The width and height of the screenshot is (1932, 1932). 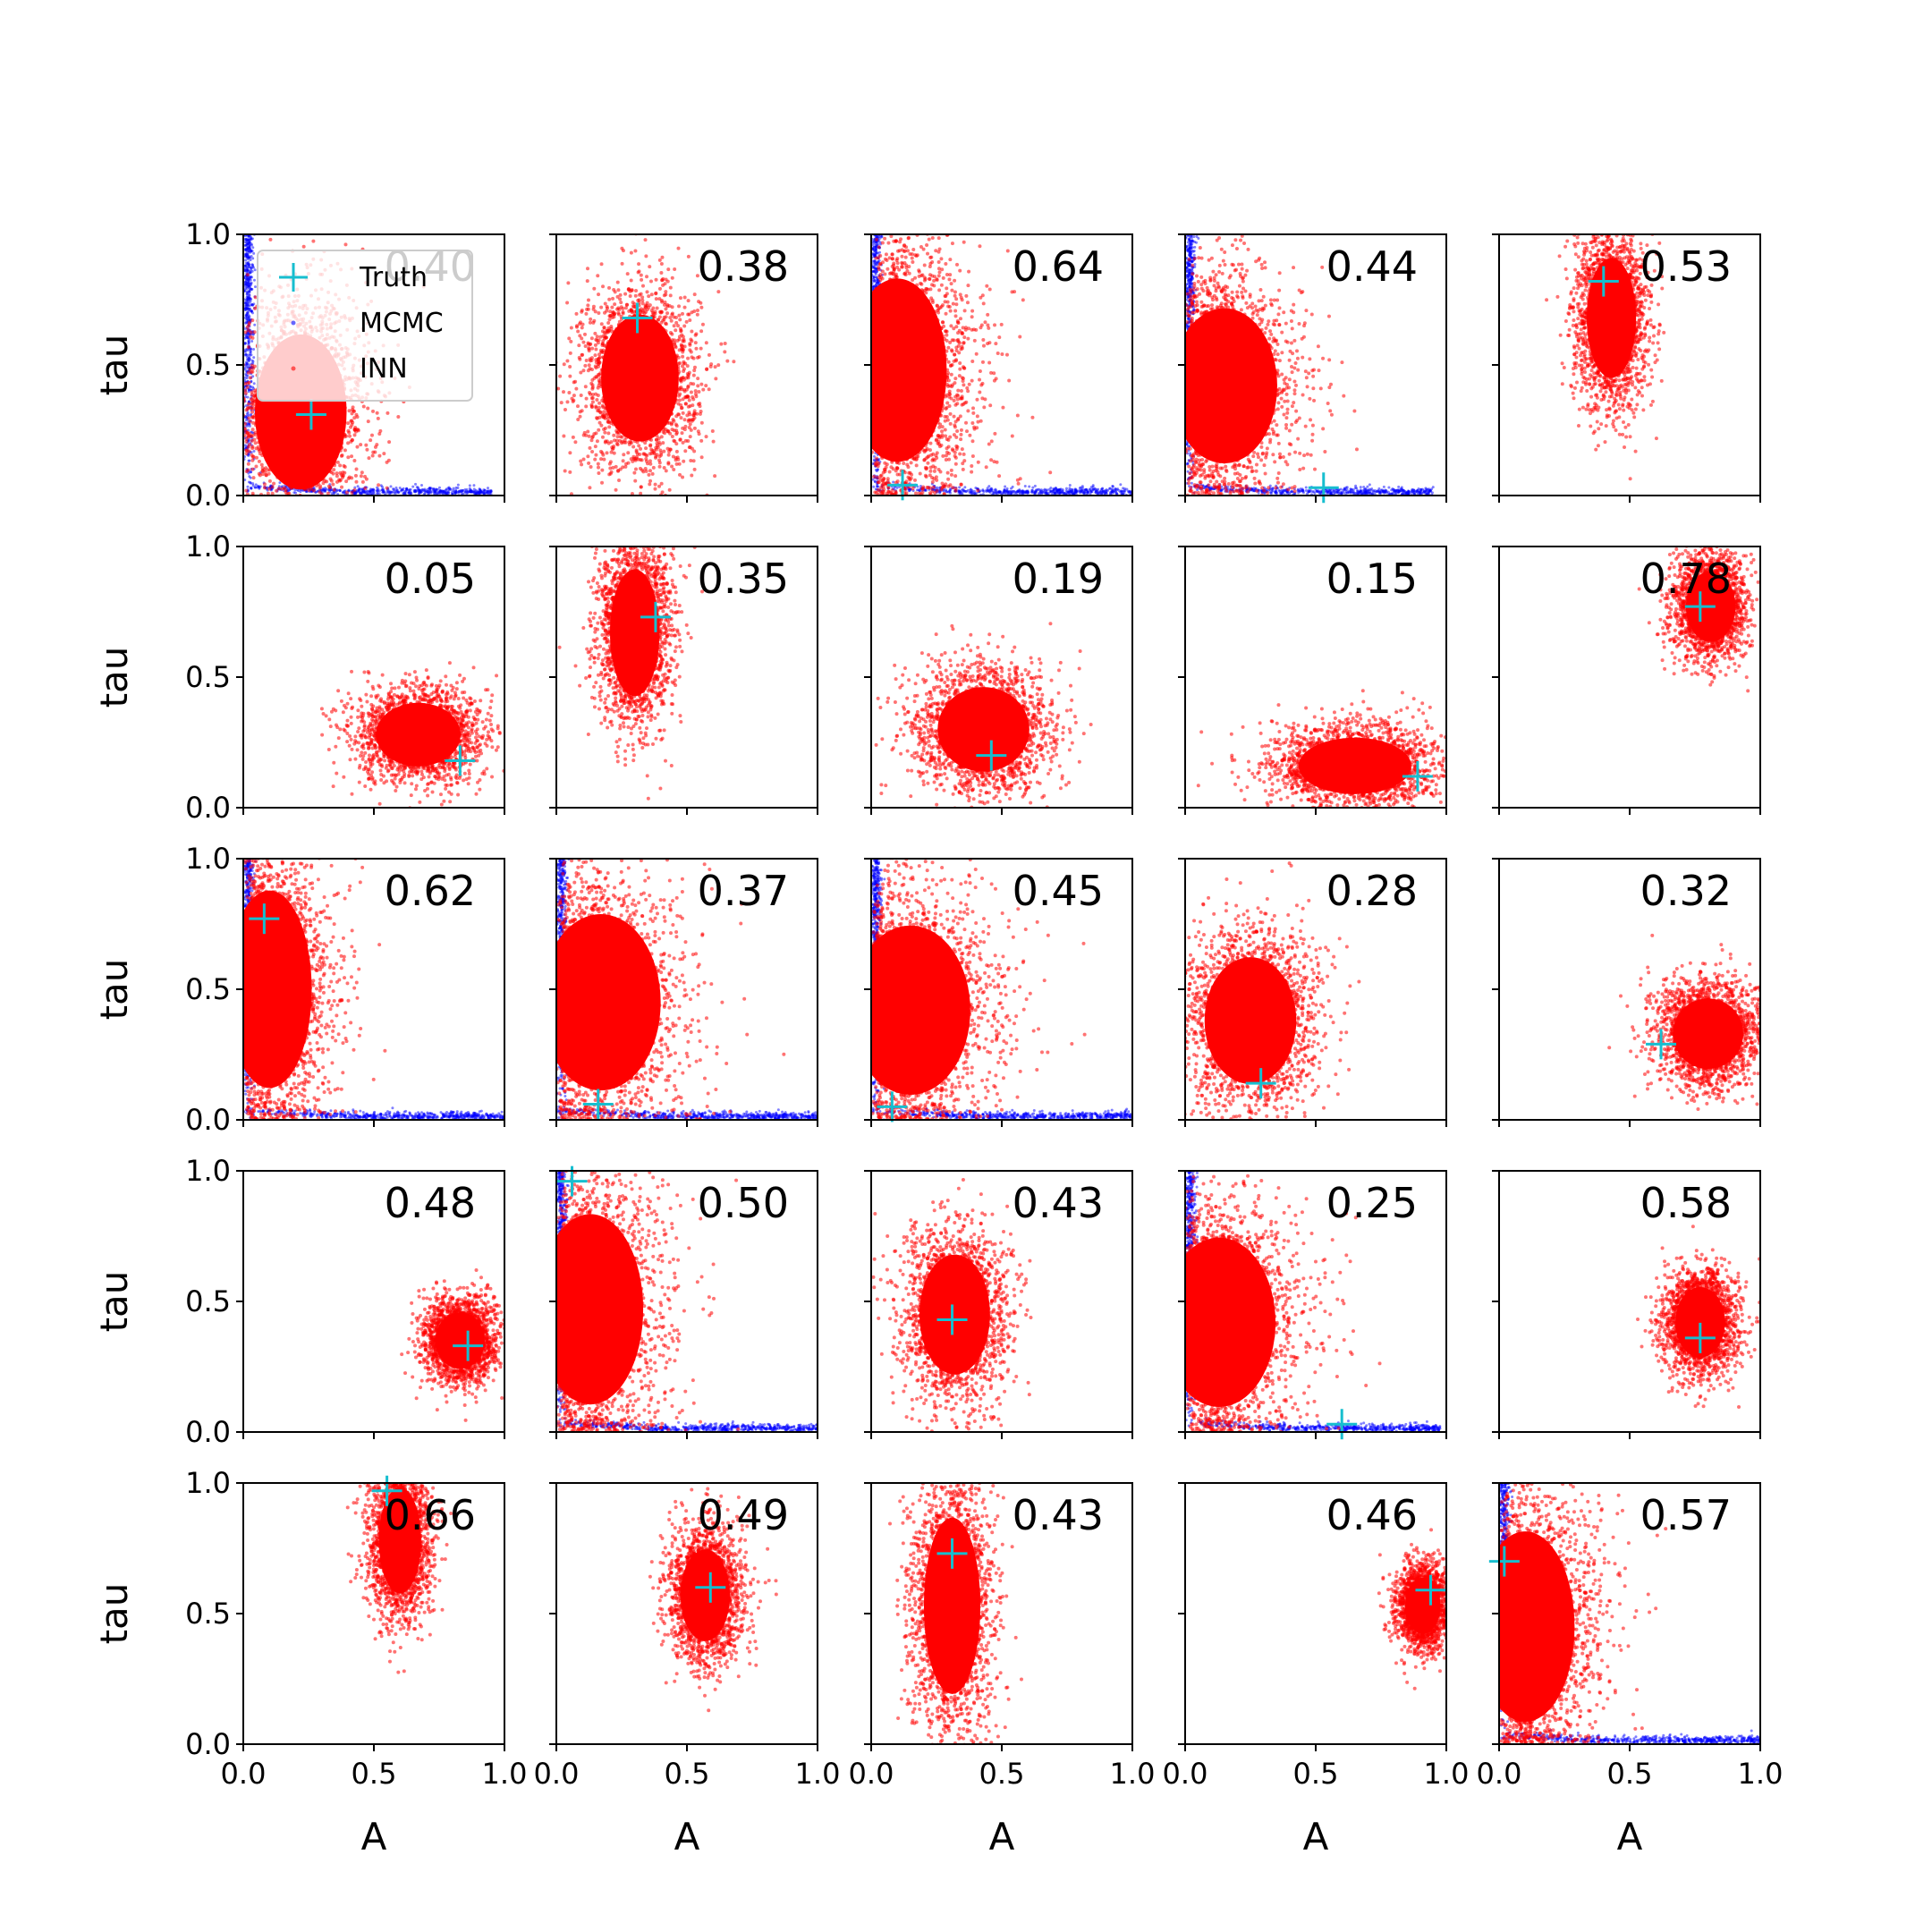 What do you see at coordinates (402, 323) in the screenshot?
I see `legend-label: MCMC` at bounding box center [402, 323].